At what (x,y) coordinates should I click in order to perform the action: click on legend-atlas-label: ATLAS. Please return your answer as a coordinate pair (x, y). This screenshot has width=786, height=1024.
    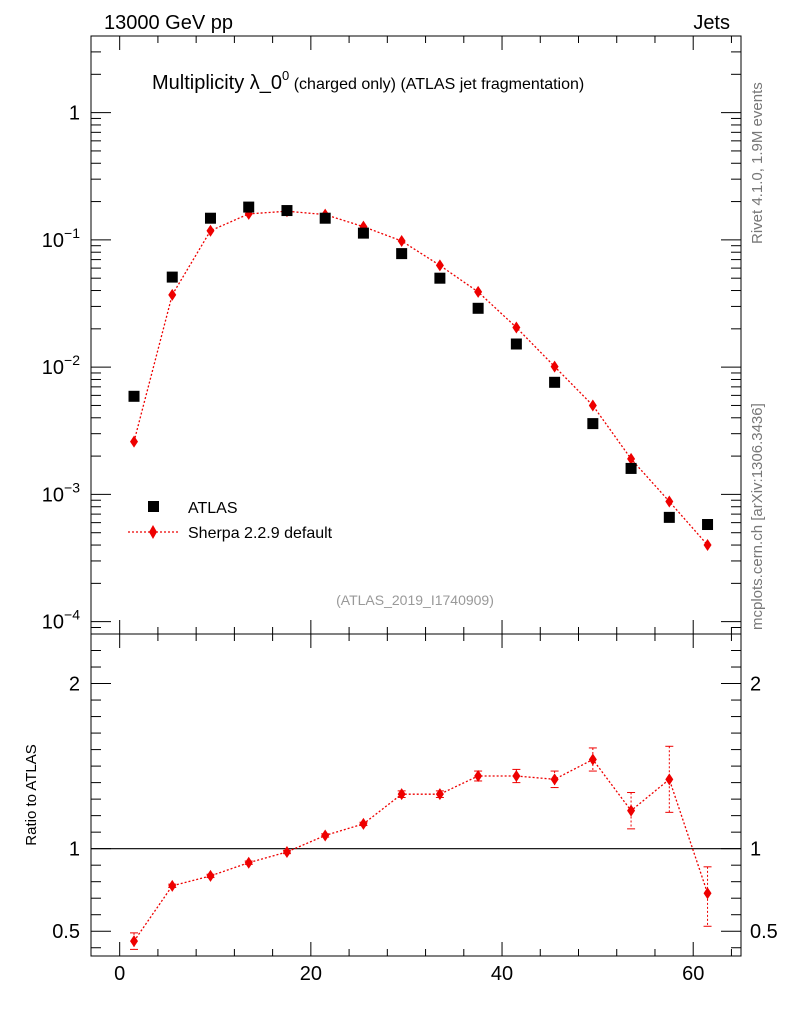
    Looking at the image, I should click on (213, 508).